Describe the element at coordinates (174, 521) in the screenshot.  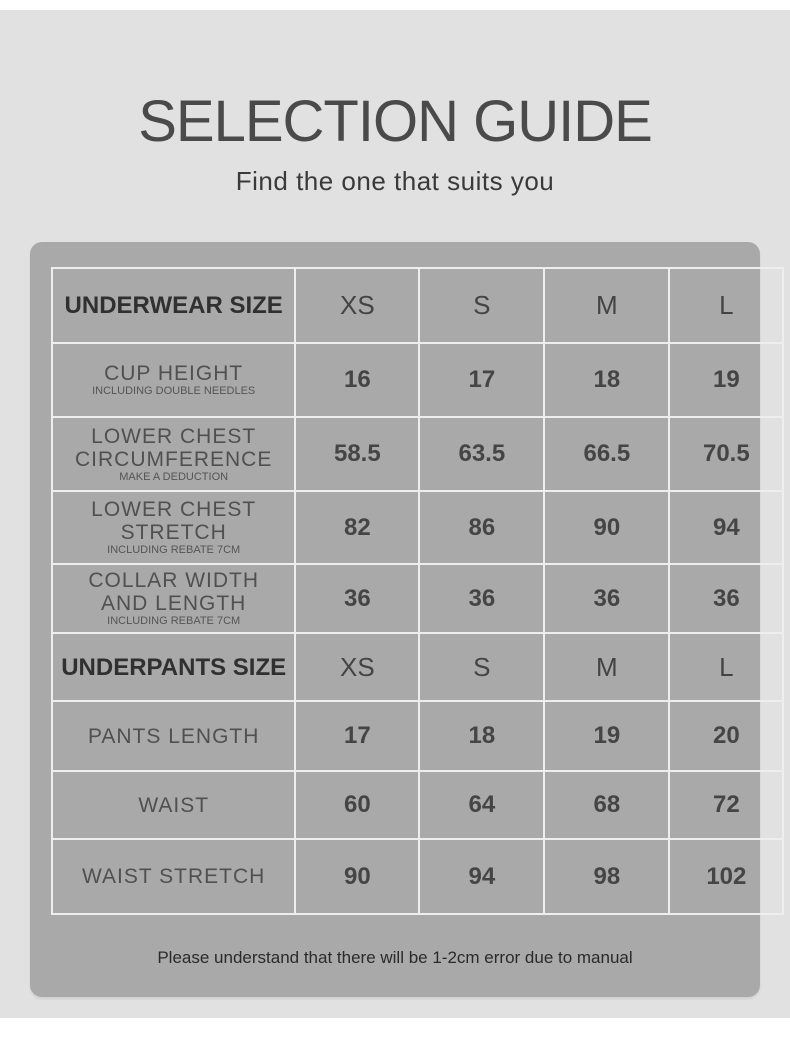
I see `row-label: LOWER CHEST STRETCH` at that location.